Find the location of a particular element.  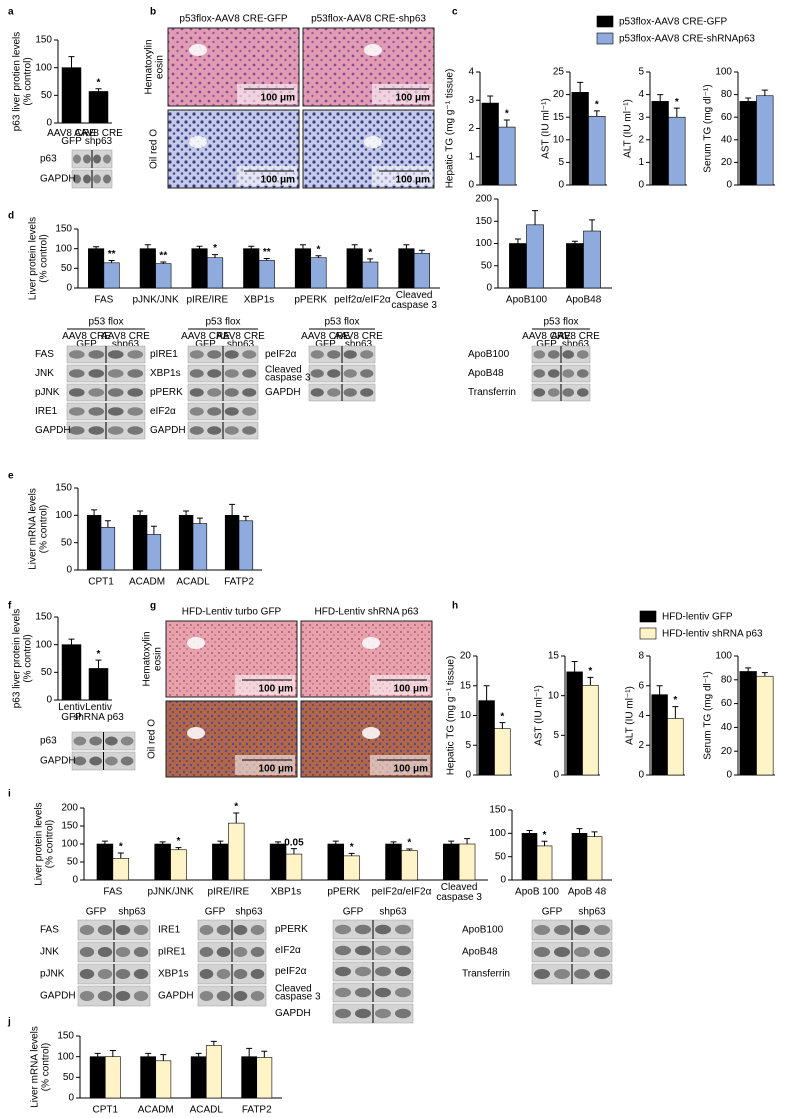

blot-column-label: AAV8 CRE GFP is located at coordinates (325, 340).